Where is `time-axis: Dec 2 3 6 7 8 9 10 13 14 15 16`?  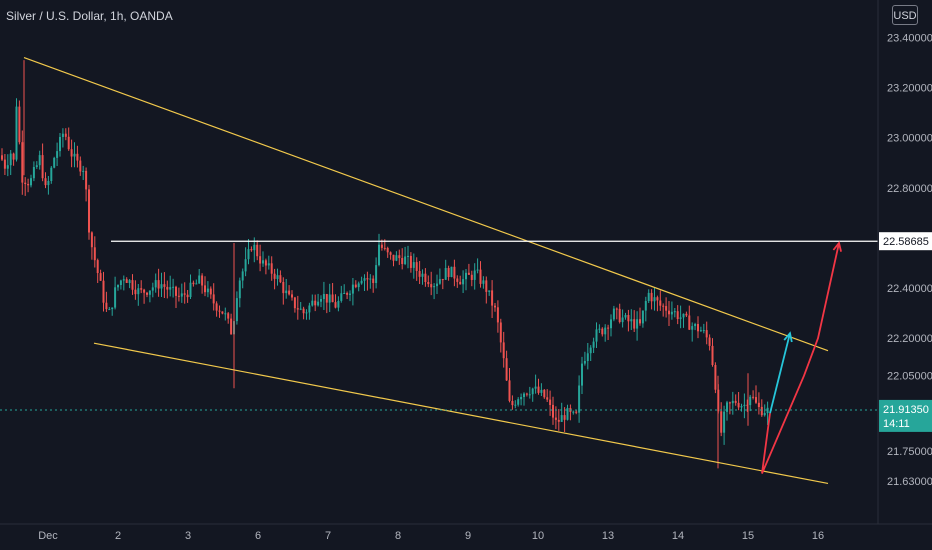
time-axis: Dec 2 3 6 7 8 9 10 13 14 15 16 is located at coordinates (431, 536).